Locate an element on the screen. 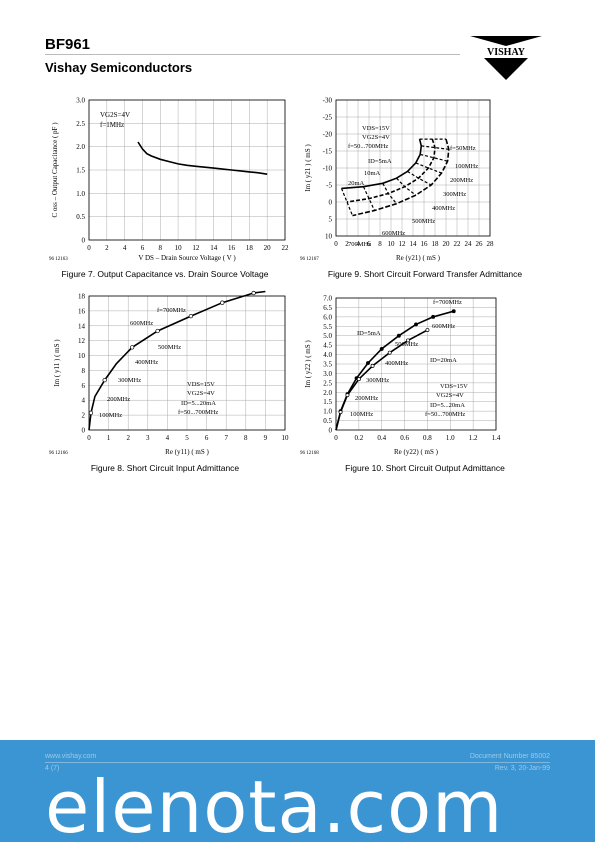 Image resolution: width=595 pixels, height=849 pixels. y-tick-label: 6.0 is located at coordinates (327, 317).